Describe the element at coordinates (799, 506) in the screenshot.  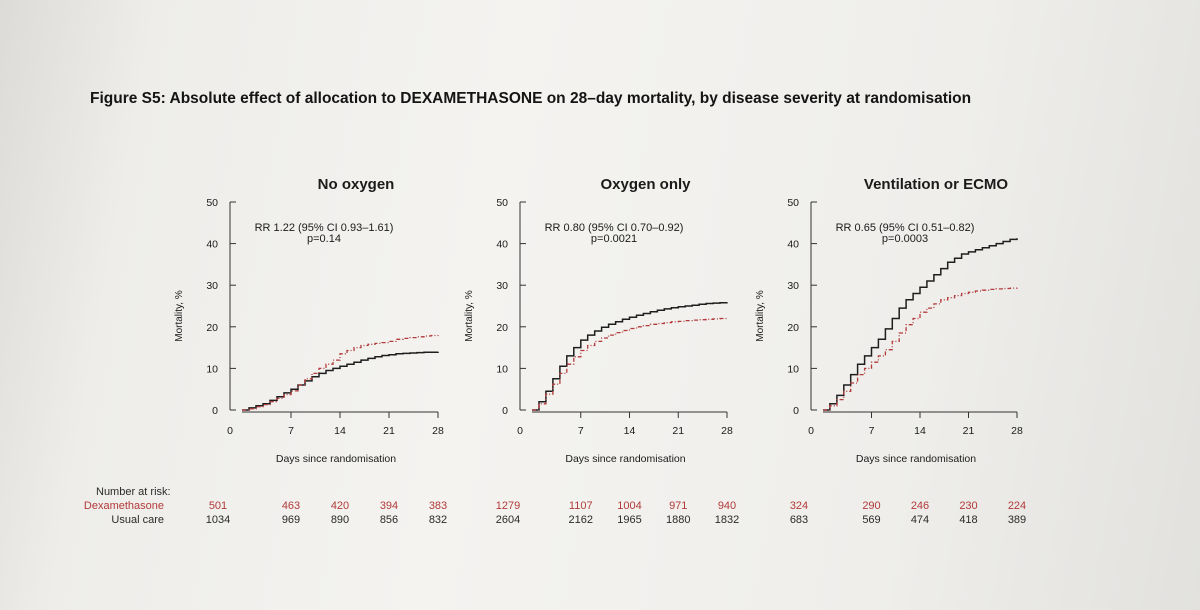
I see `risk-dex-value: 324` at that location.